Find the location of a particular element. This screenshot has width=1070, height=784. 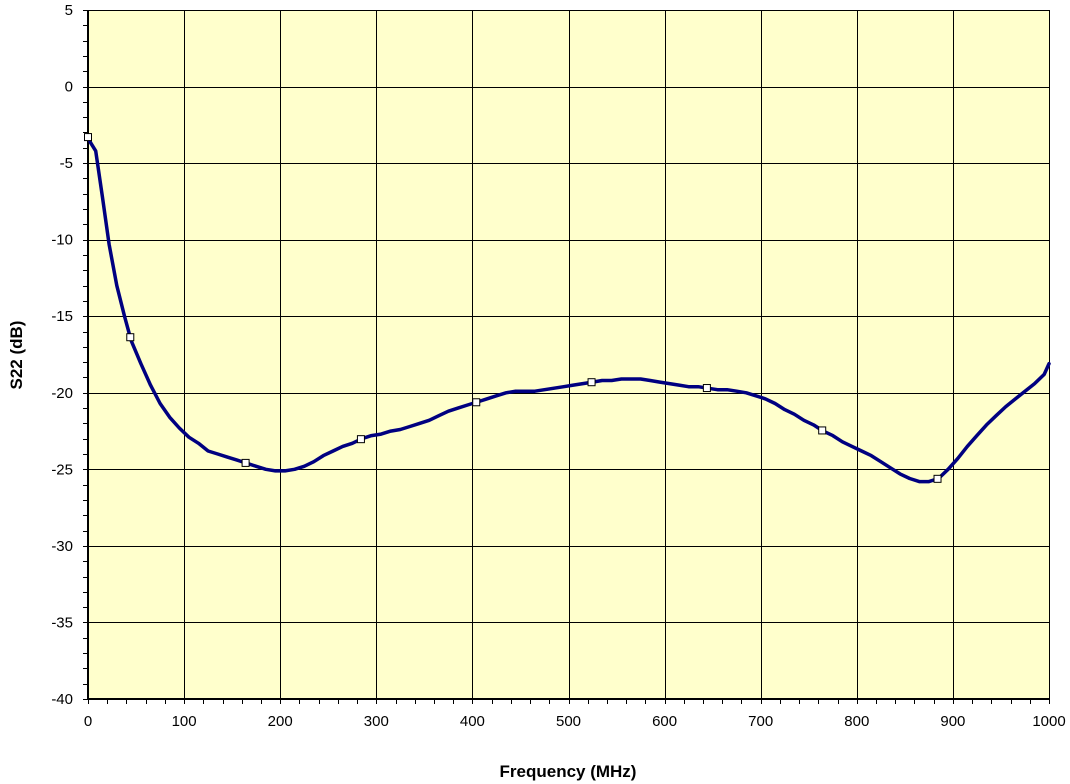

y-tick-label: -20 is located at coordinates (62, 393).